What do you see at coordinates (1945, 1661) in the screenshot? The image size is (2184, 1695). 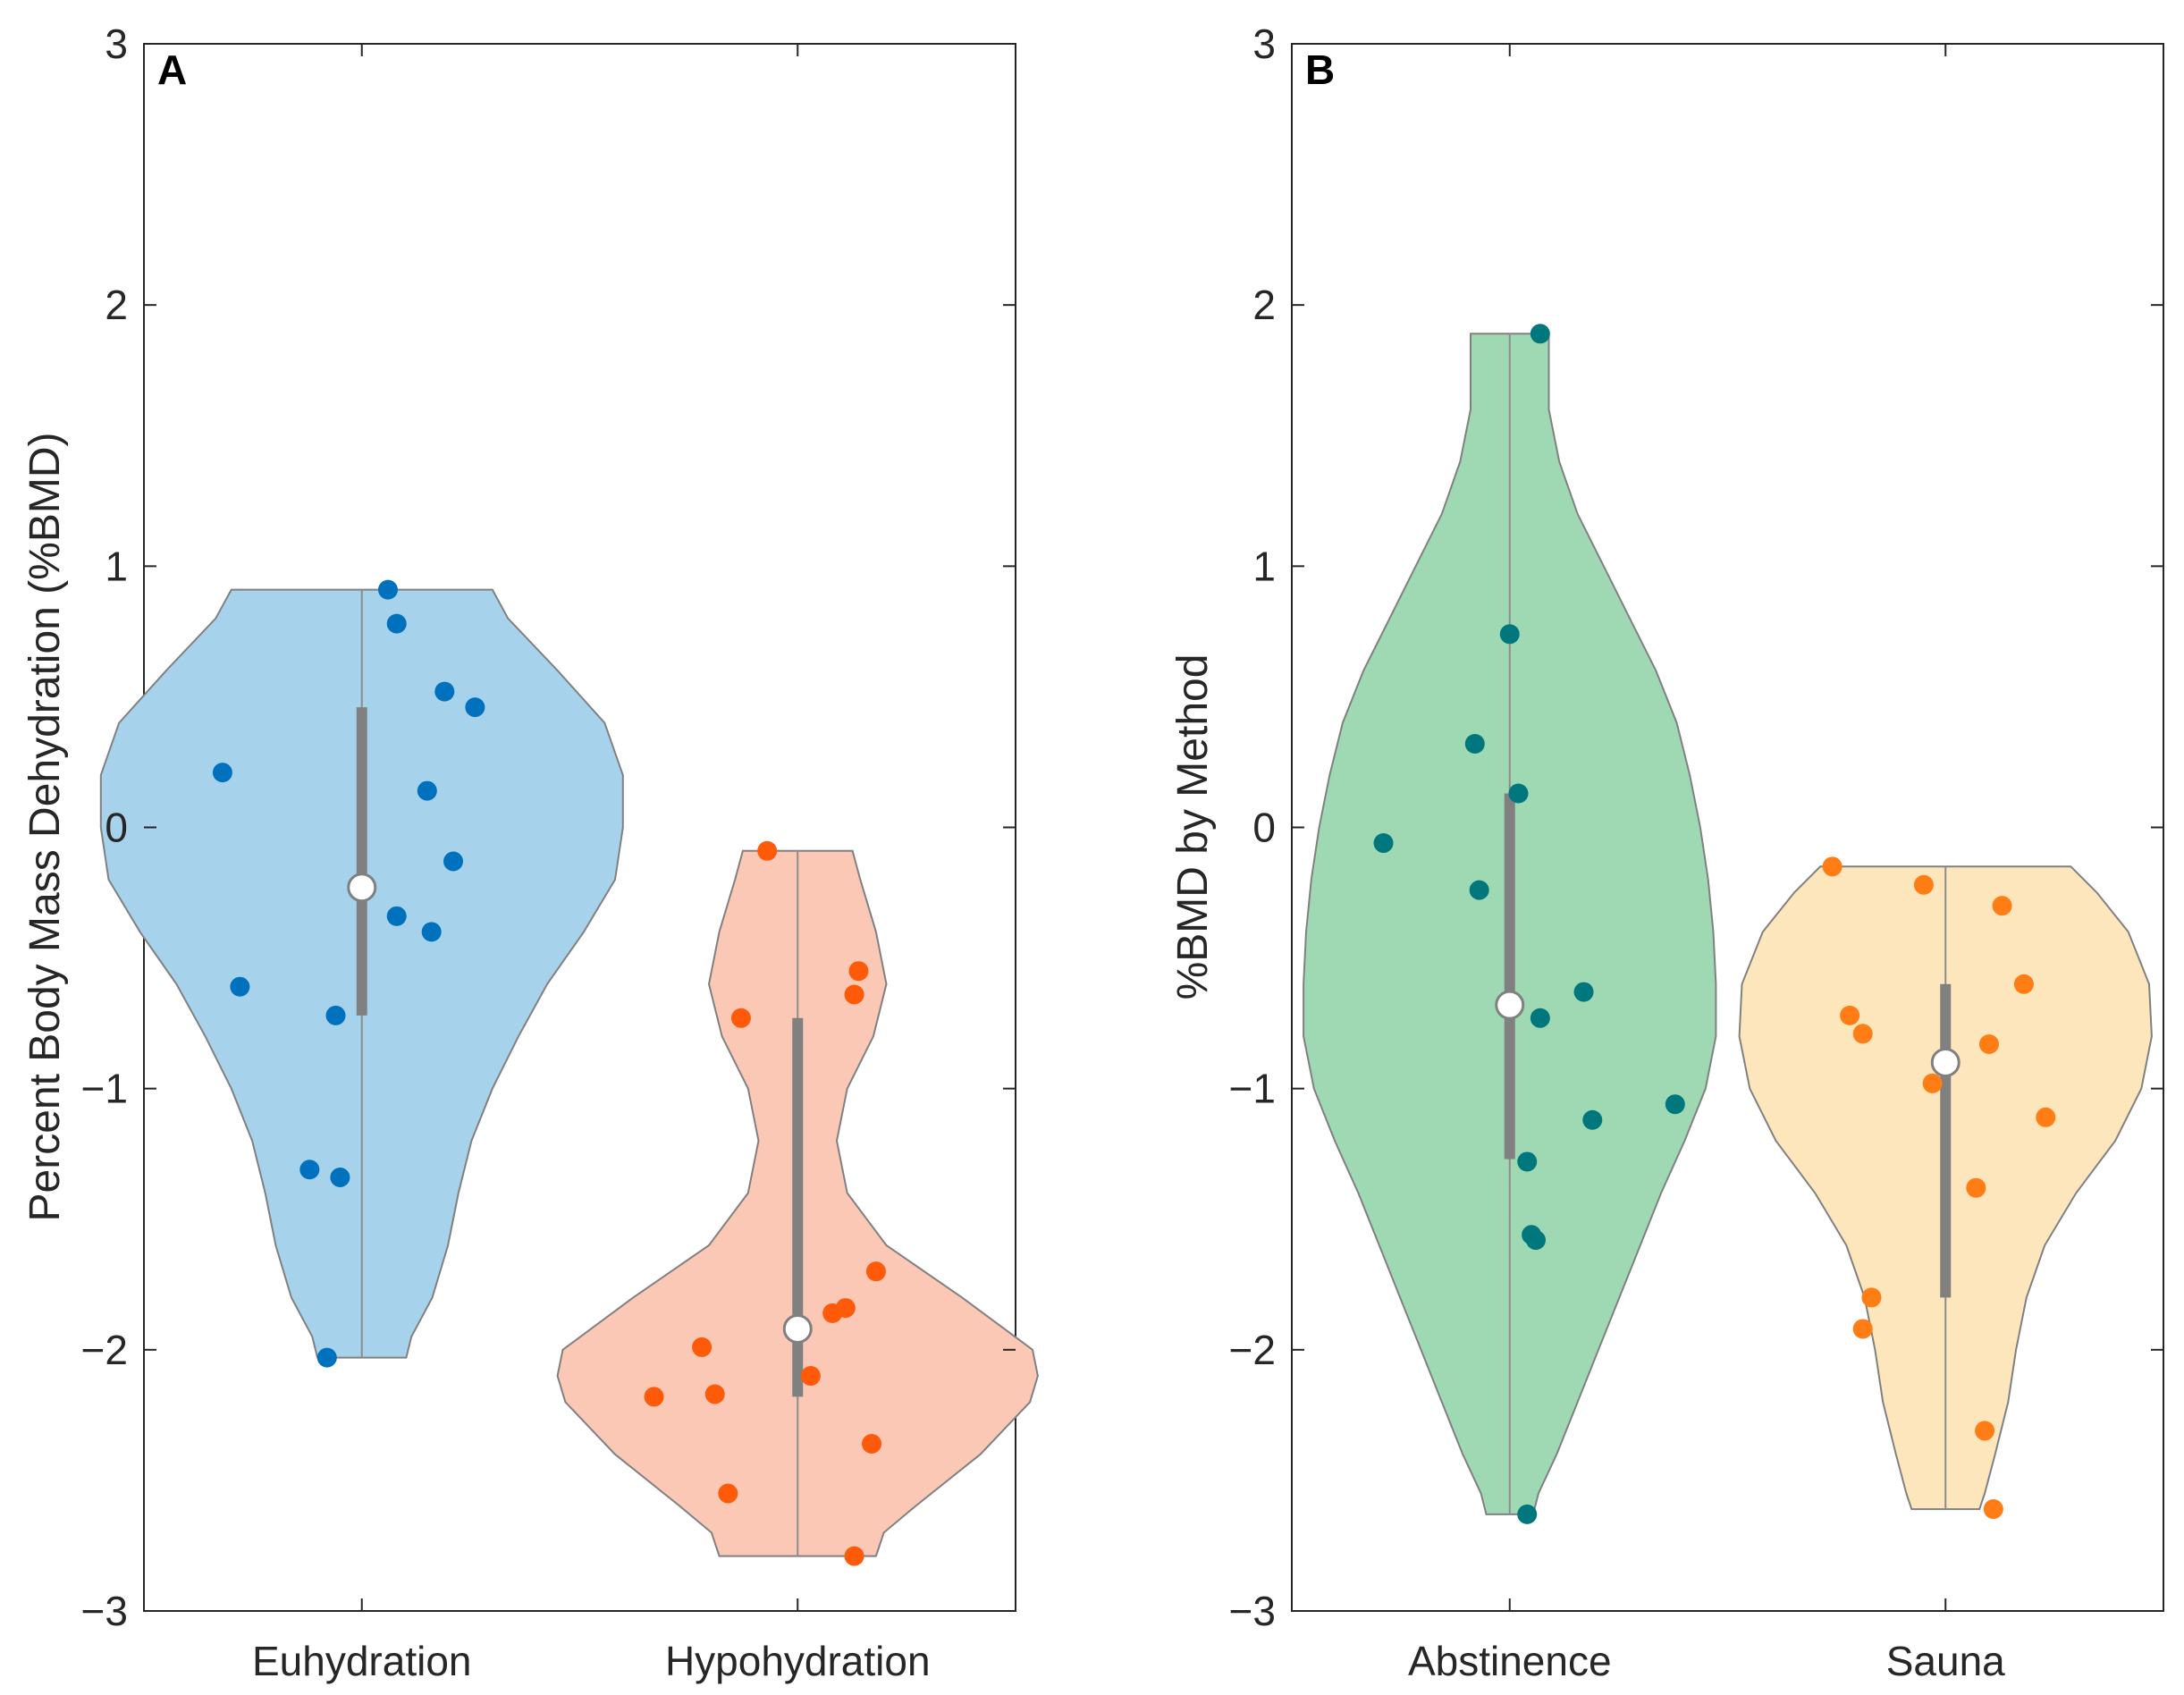 I see `x-tick-label: Sauna` at bounding box center [1945, 1661].